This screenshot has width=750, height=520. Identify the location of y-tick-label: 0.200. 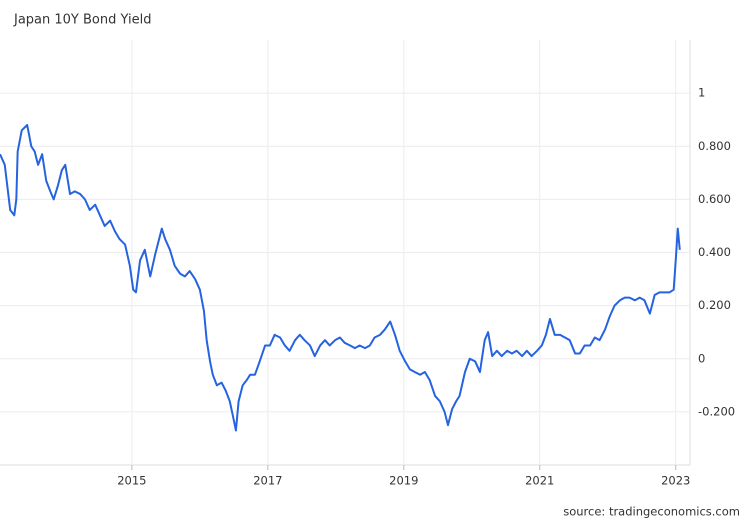
(714, 305).